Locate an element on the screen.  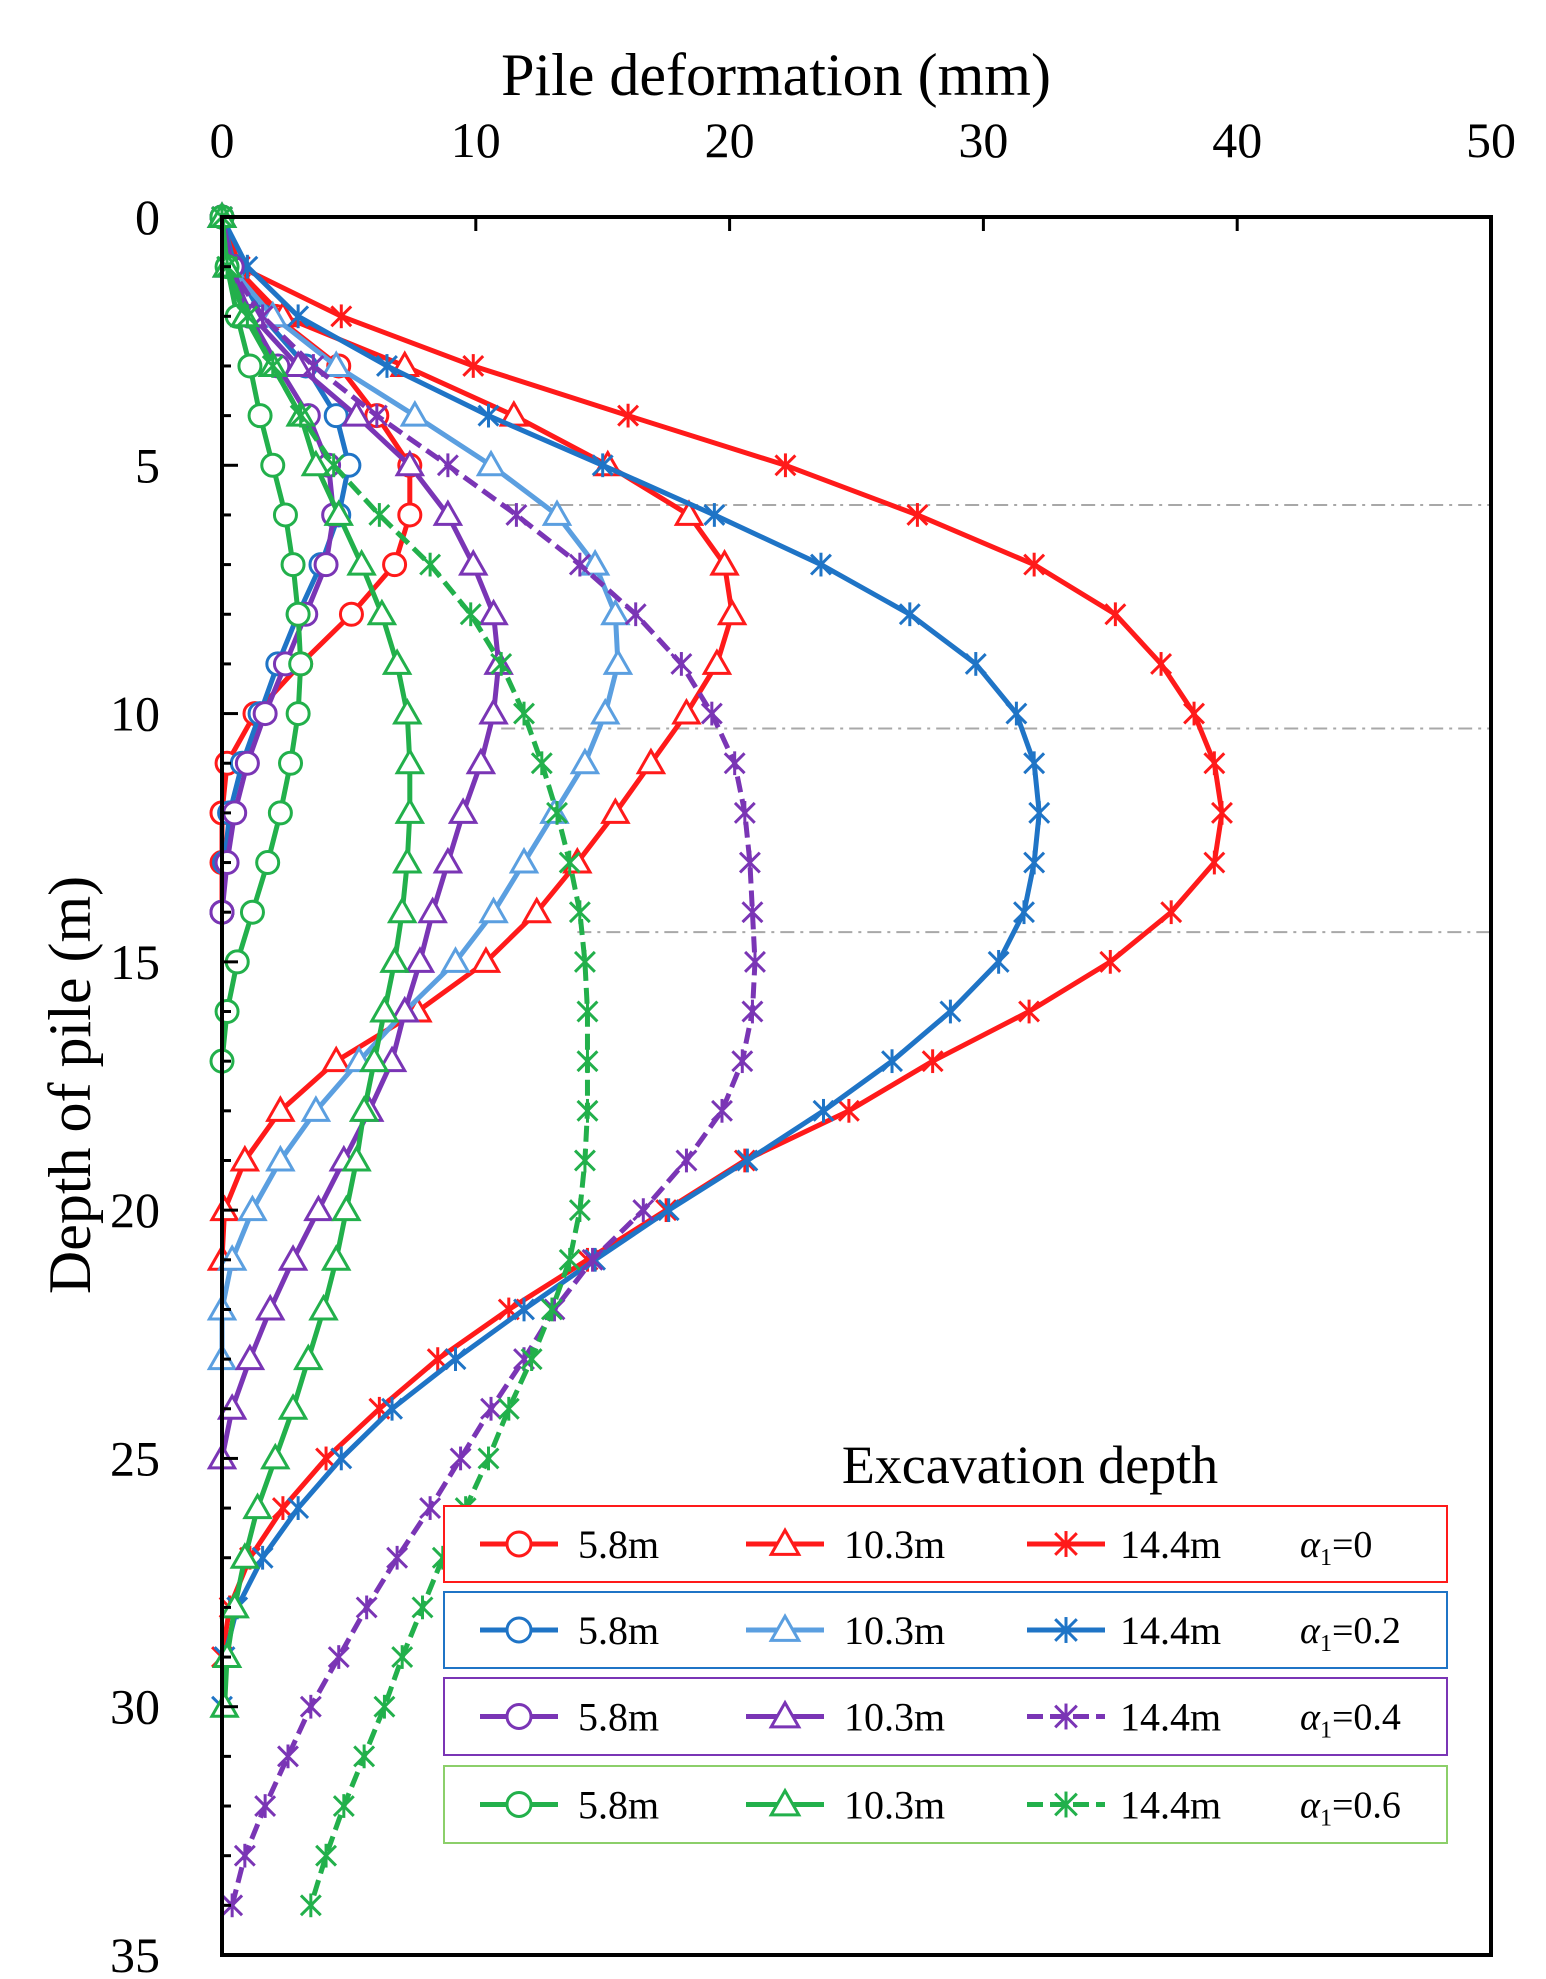
legend-alpha-label: α1=0.4 is located at coordinates (1350, 1720).